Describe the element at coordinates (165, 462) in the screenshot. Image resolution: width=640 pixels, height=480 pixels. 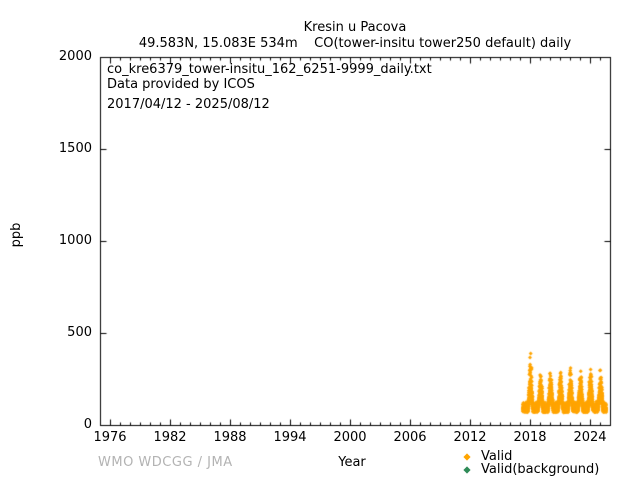
I see `footer-credit: WMO WDCGG / JMA` at that location.